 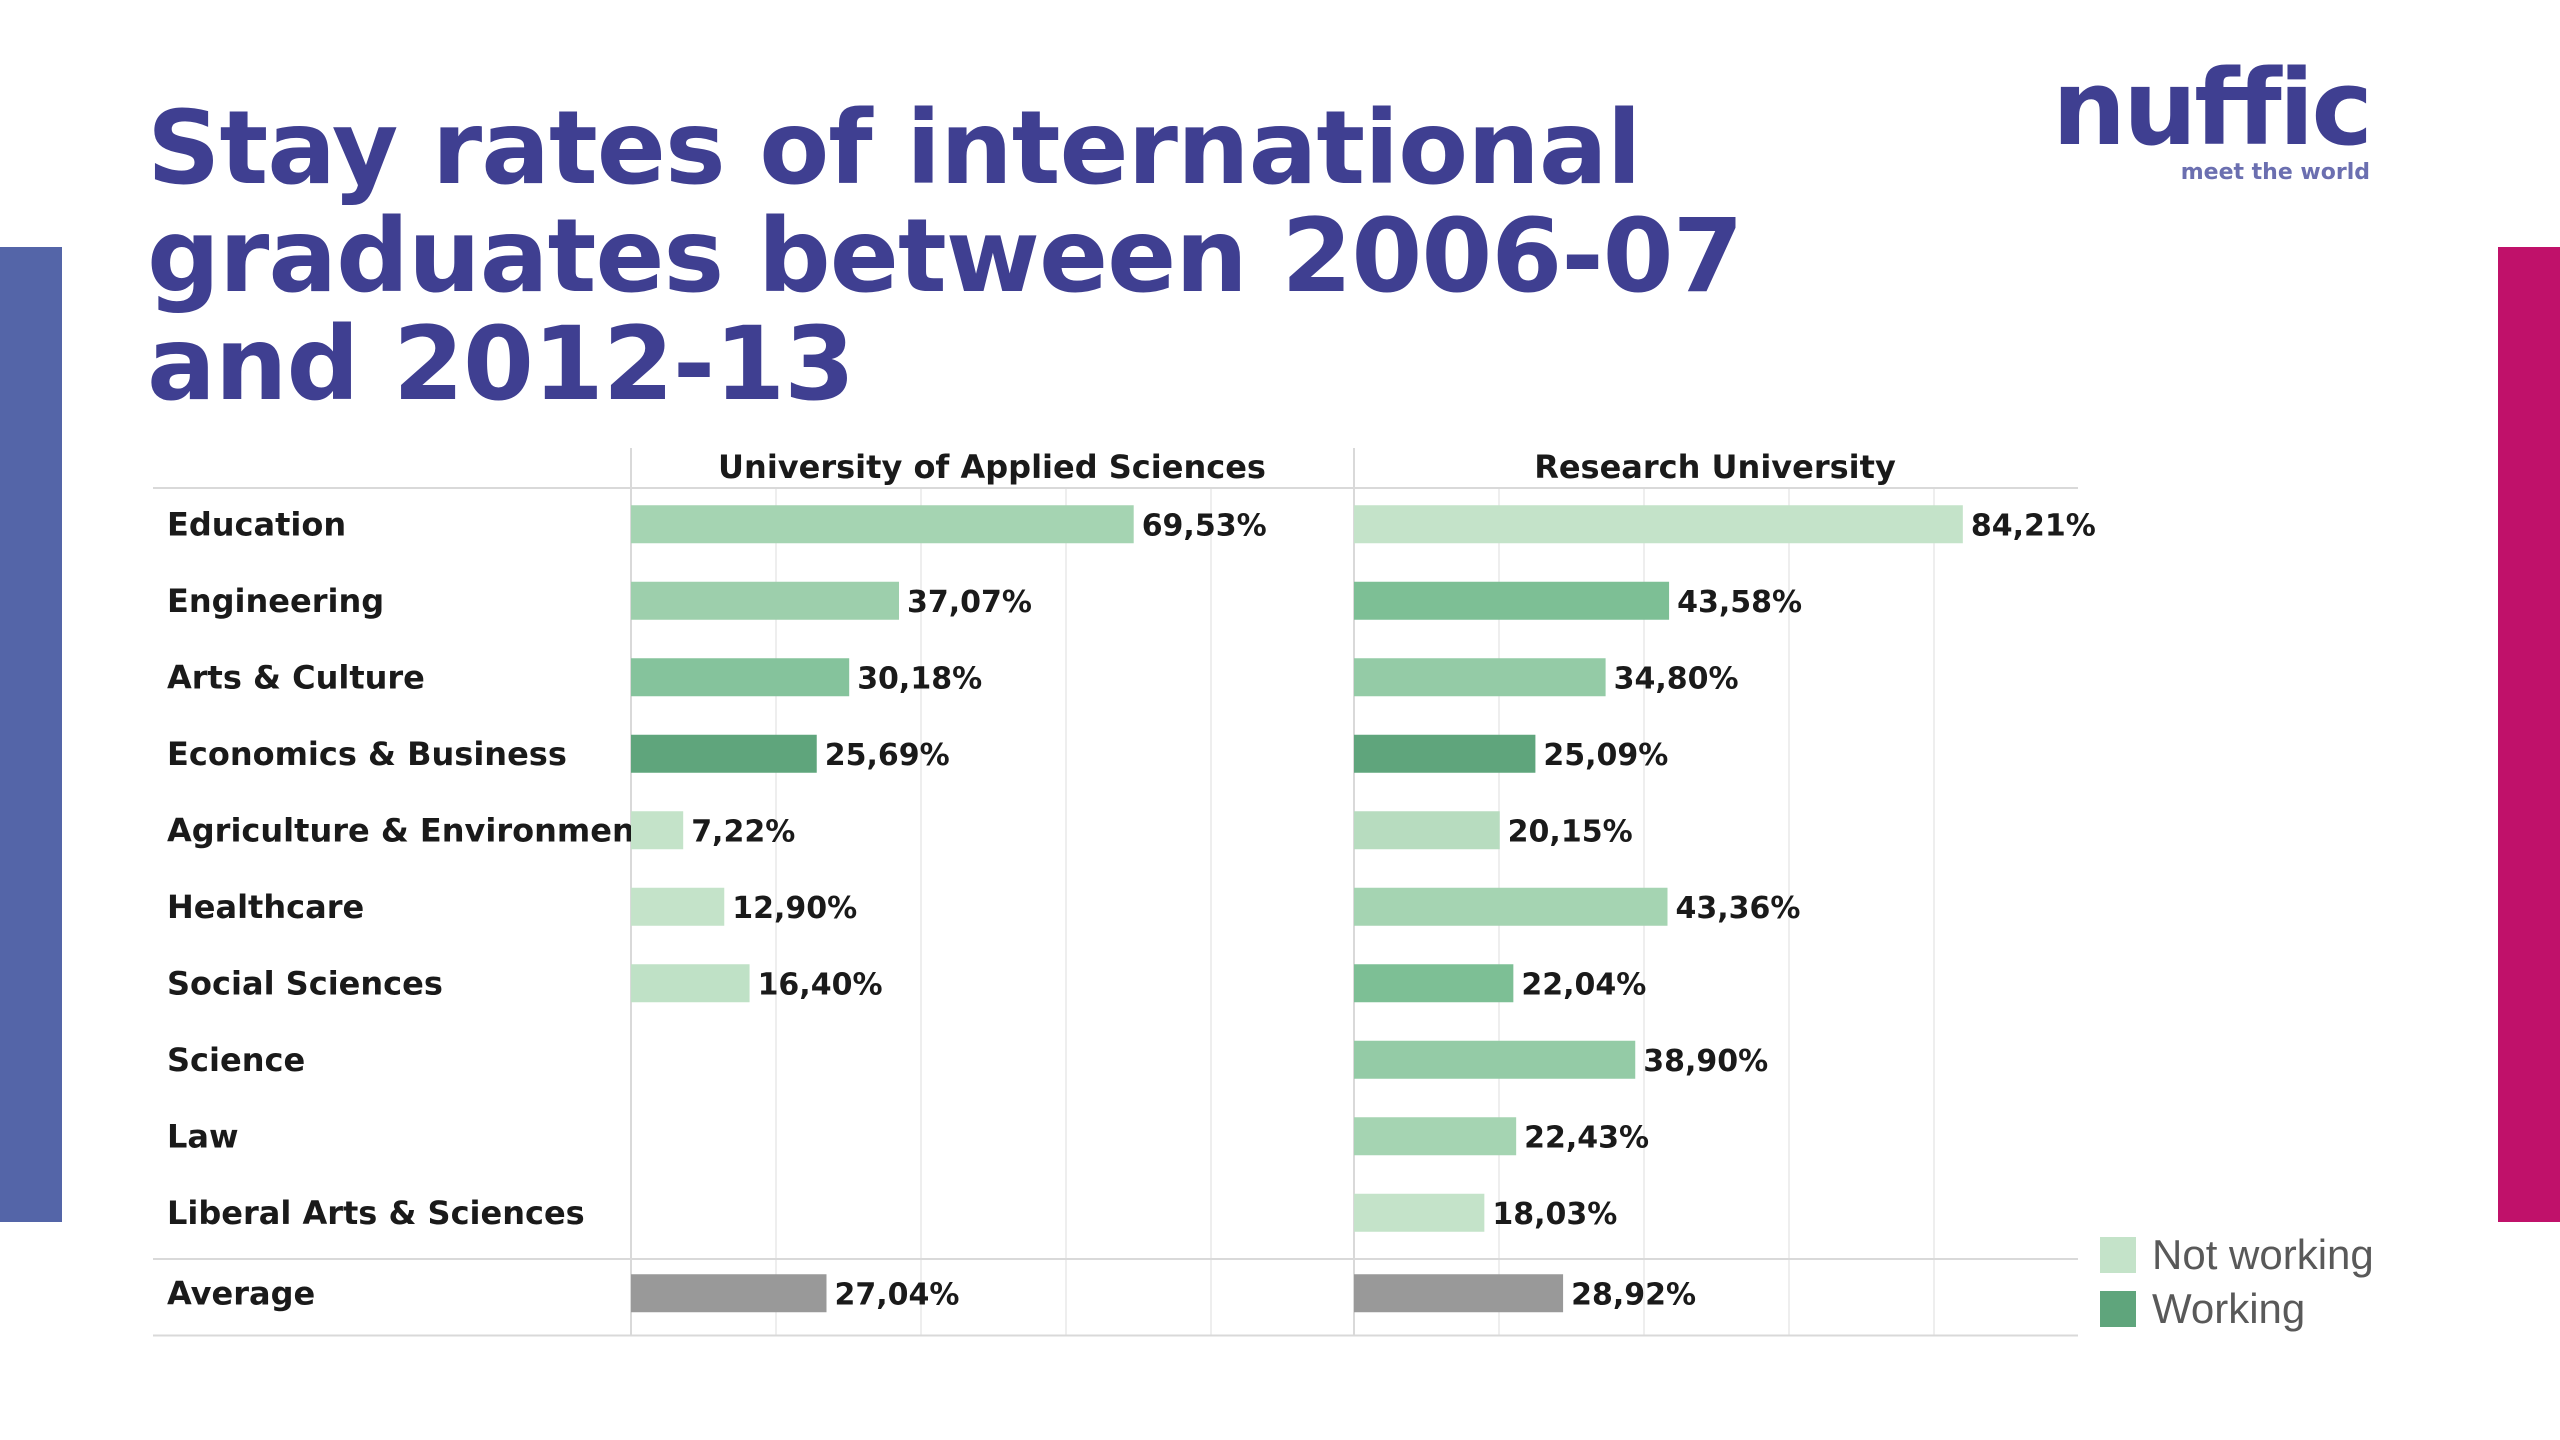 What do you see at coordinates (1495, 1059) in the screenshot?
I see `bar-research-university-science` at bounding box center [1495, 1059].